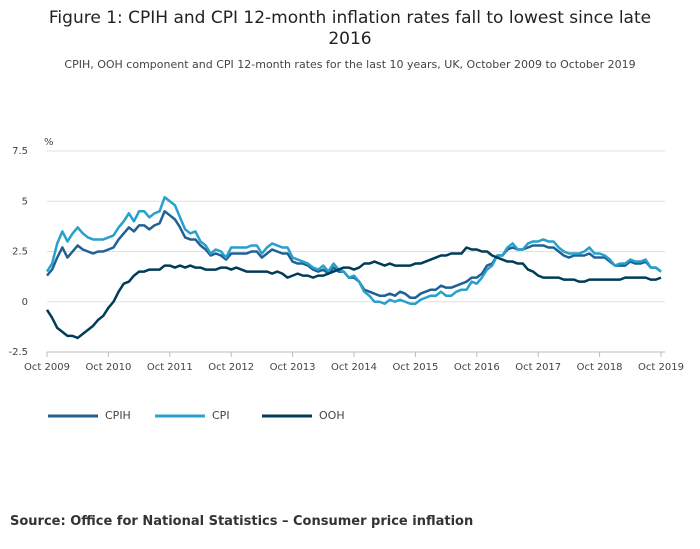  Describe the element at coordinates (49, 142) in the screenshot. I see `y-axis-label: %` at that location.